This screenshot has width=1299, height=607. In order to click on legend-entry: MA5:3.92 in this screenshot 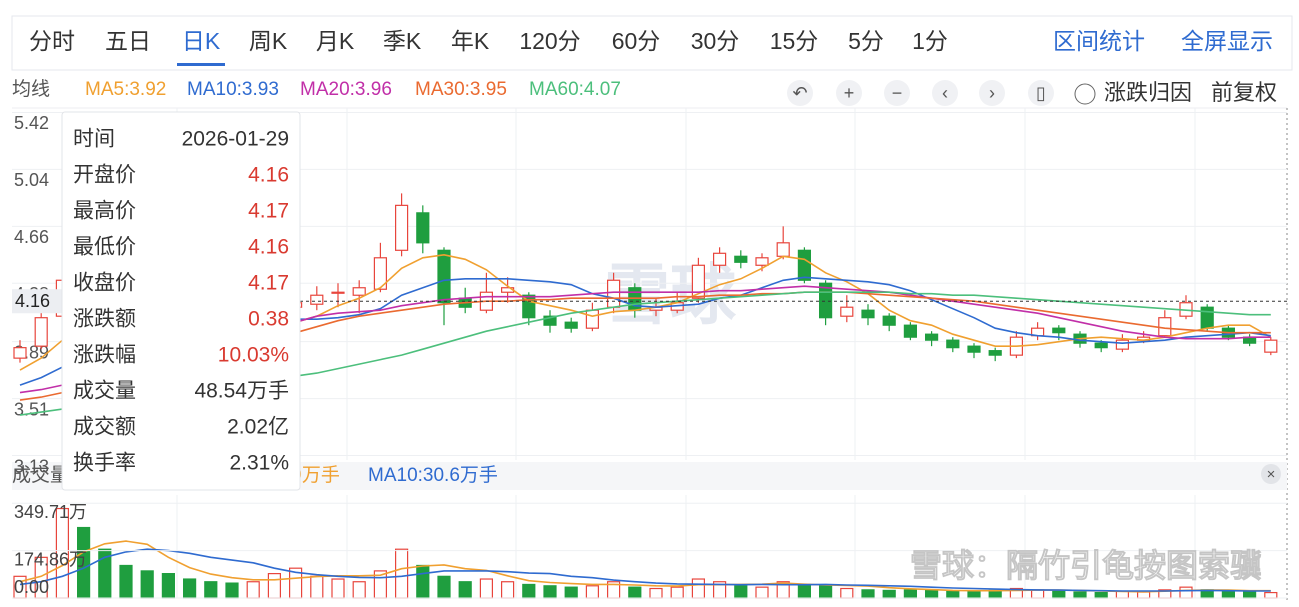, I will do `click(125, 89)`.